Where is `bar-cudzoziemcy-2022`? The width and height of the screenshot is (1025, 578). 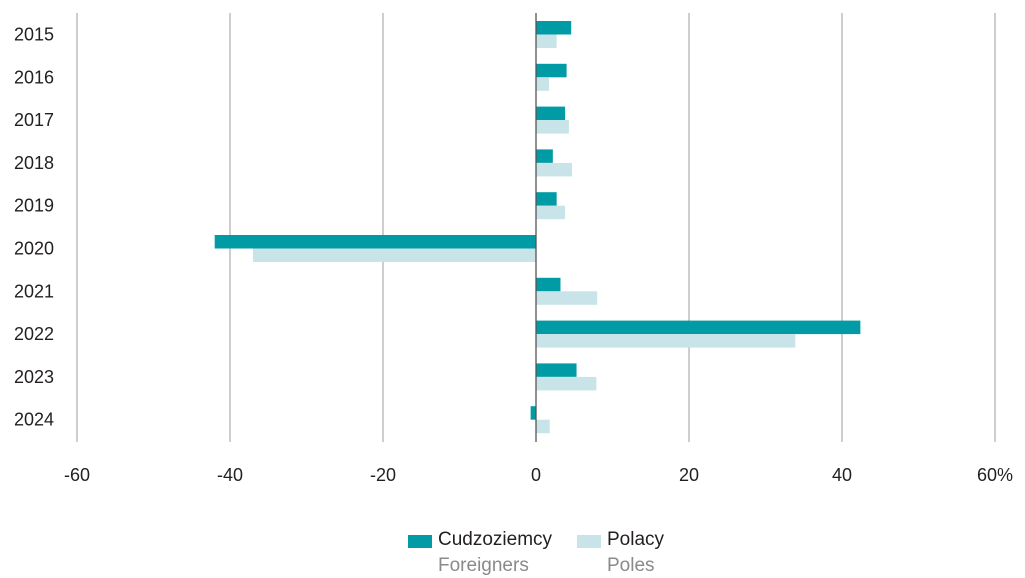 bar-cudzoziemcy-2022 is located at coordinates (698, 327).